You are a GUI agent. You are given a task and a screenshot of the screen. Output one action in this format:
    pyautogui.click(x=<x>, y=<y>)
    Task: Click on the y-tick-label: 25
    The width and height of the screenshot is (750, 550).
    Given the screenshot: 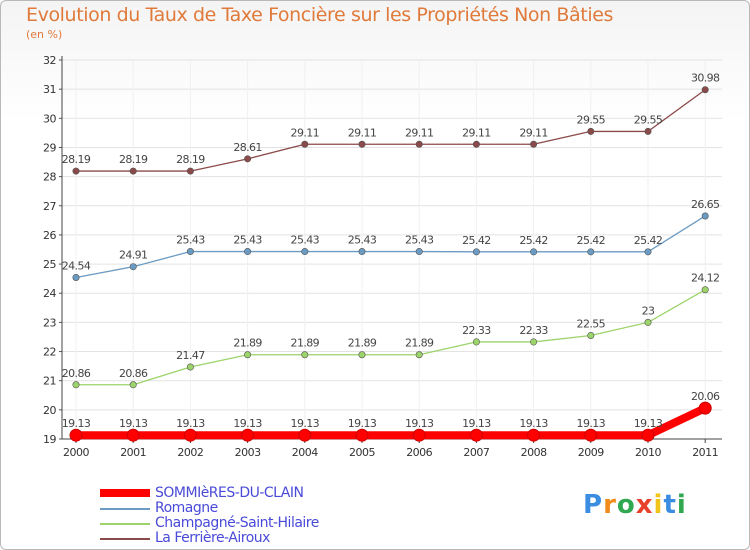 What is the action you would take?
    pyautogui.click(x=49, y=264)
    